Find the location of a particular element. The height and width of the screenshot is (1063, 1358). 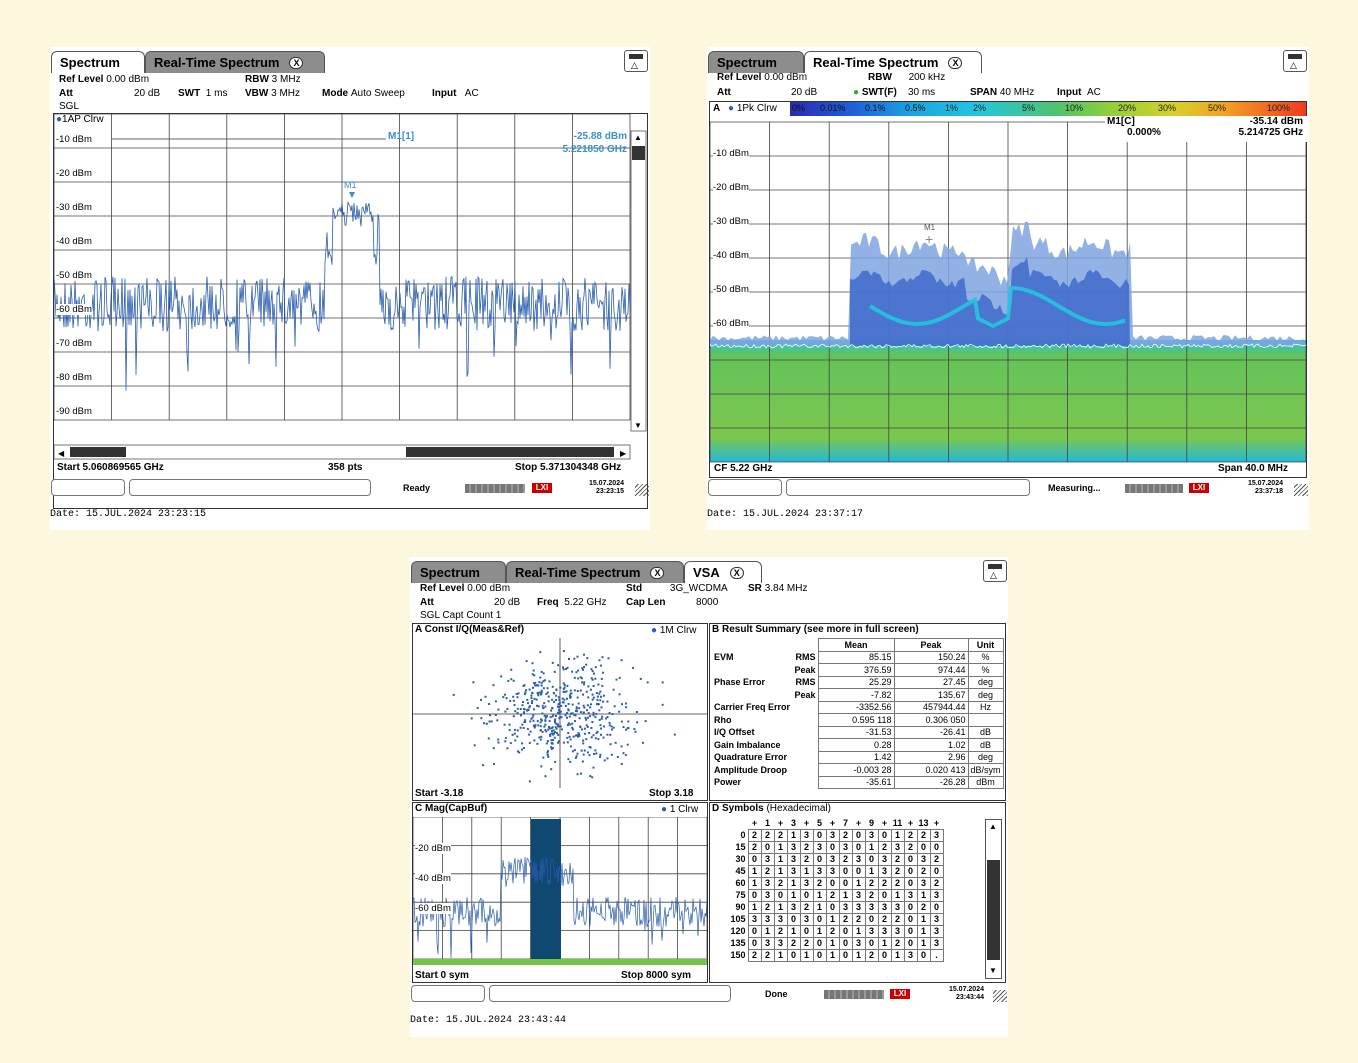

y-tick-label: -20 dBm is located at coordinates (74, 173).